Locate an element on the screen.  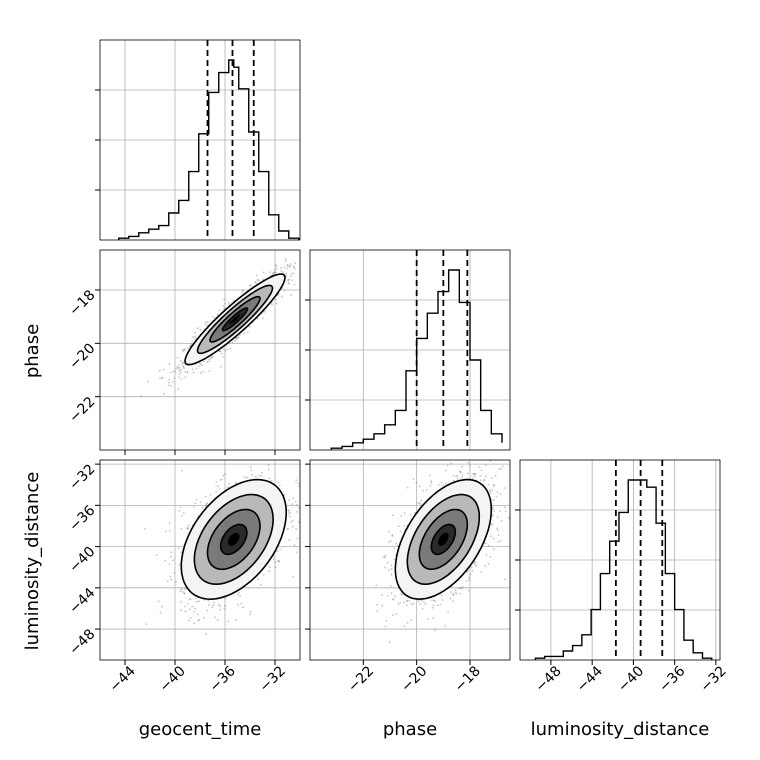
y-axis-label-luminosity-distance: luminosity_distance is located at coordinates (32, 561).